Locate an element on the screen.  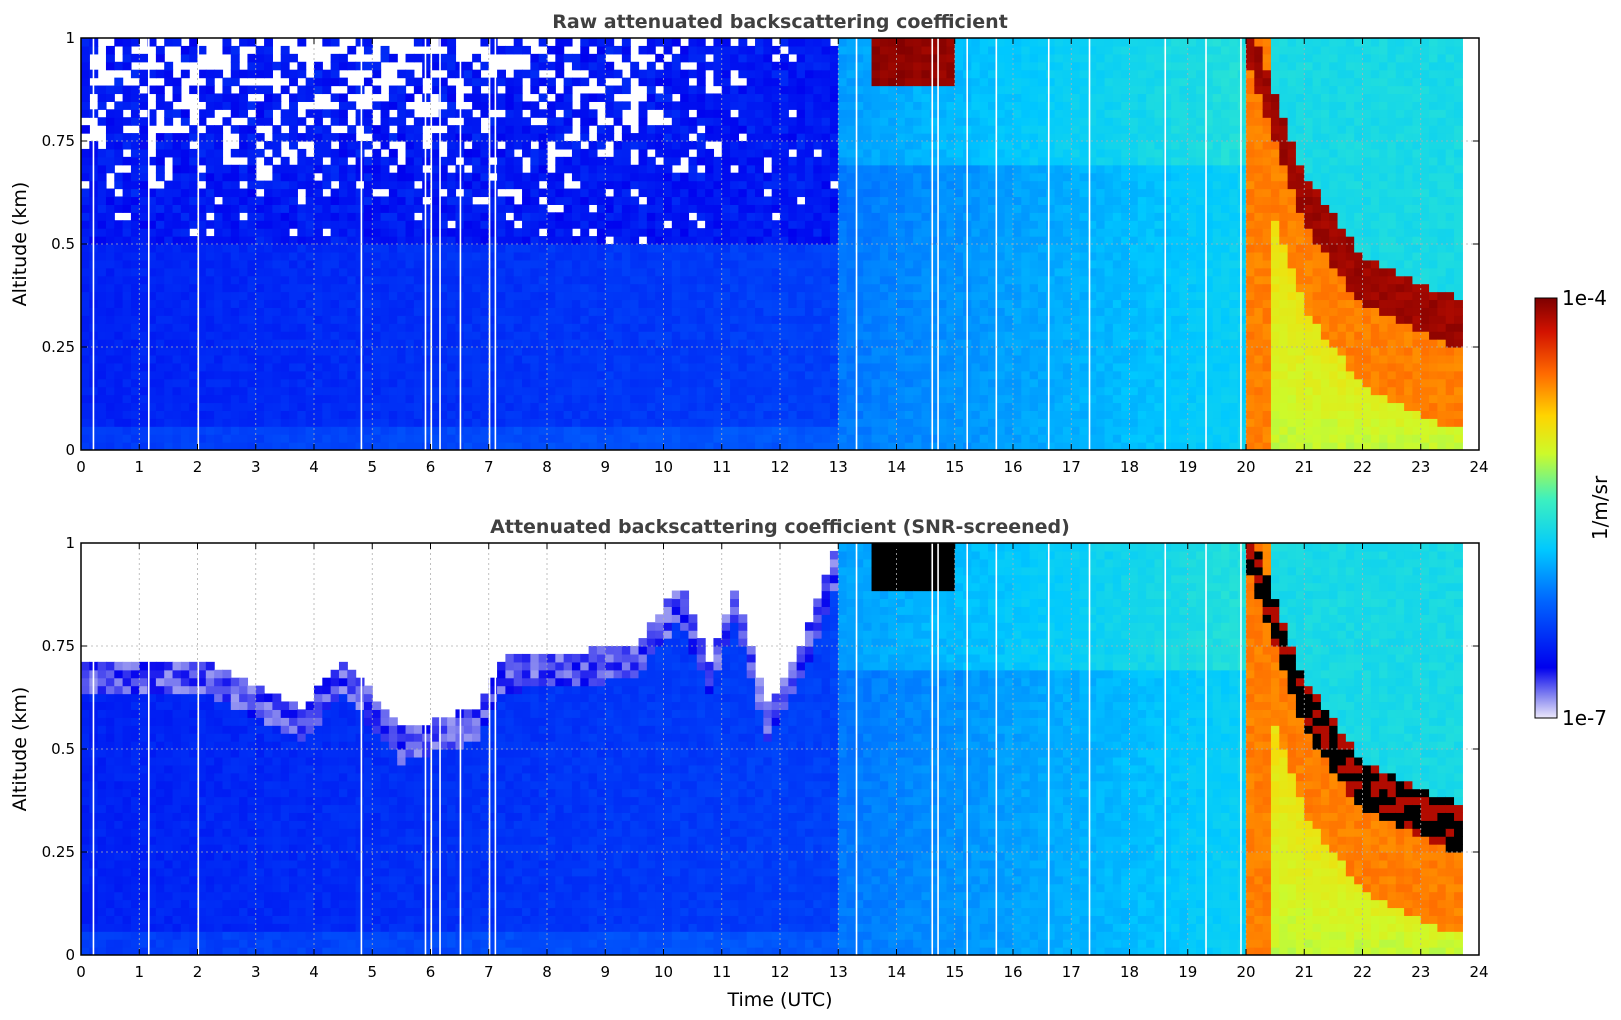
panel-screened-xlabel: Time (UTC) is located at coordinates (779, 1000).